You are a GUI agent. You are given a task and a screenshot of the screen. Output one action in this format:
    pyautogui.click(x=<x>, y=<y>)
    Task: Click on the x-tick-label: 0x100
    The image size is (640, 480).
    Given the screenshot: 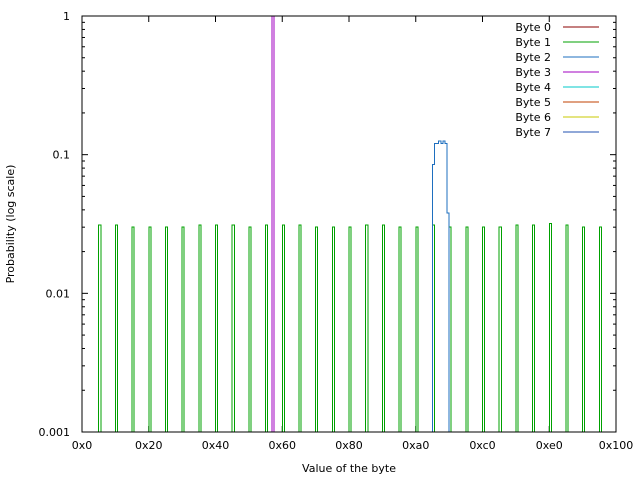 What is the action you would take?
    pyautogui.click(x=616, y=445)
    